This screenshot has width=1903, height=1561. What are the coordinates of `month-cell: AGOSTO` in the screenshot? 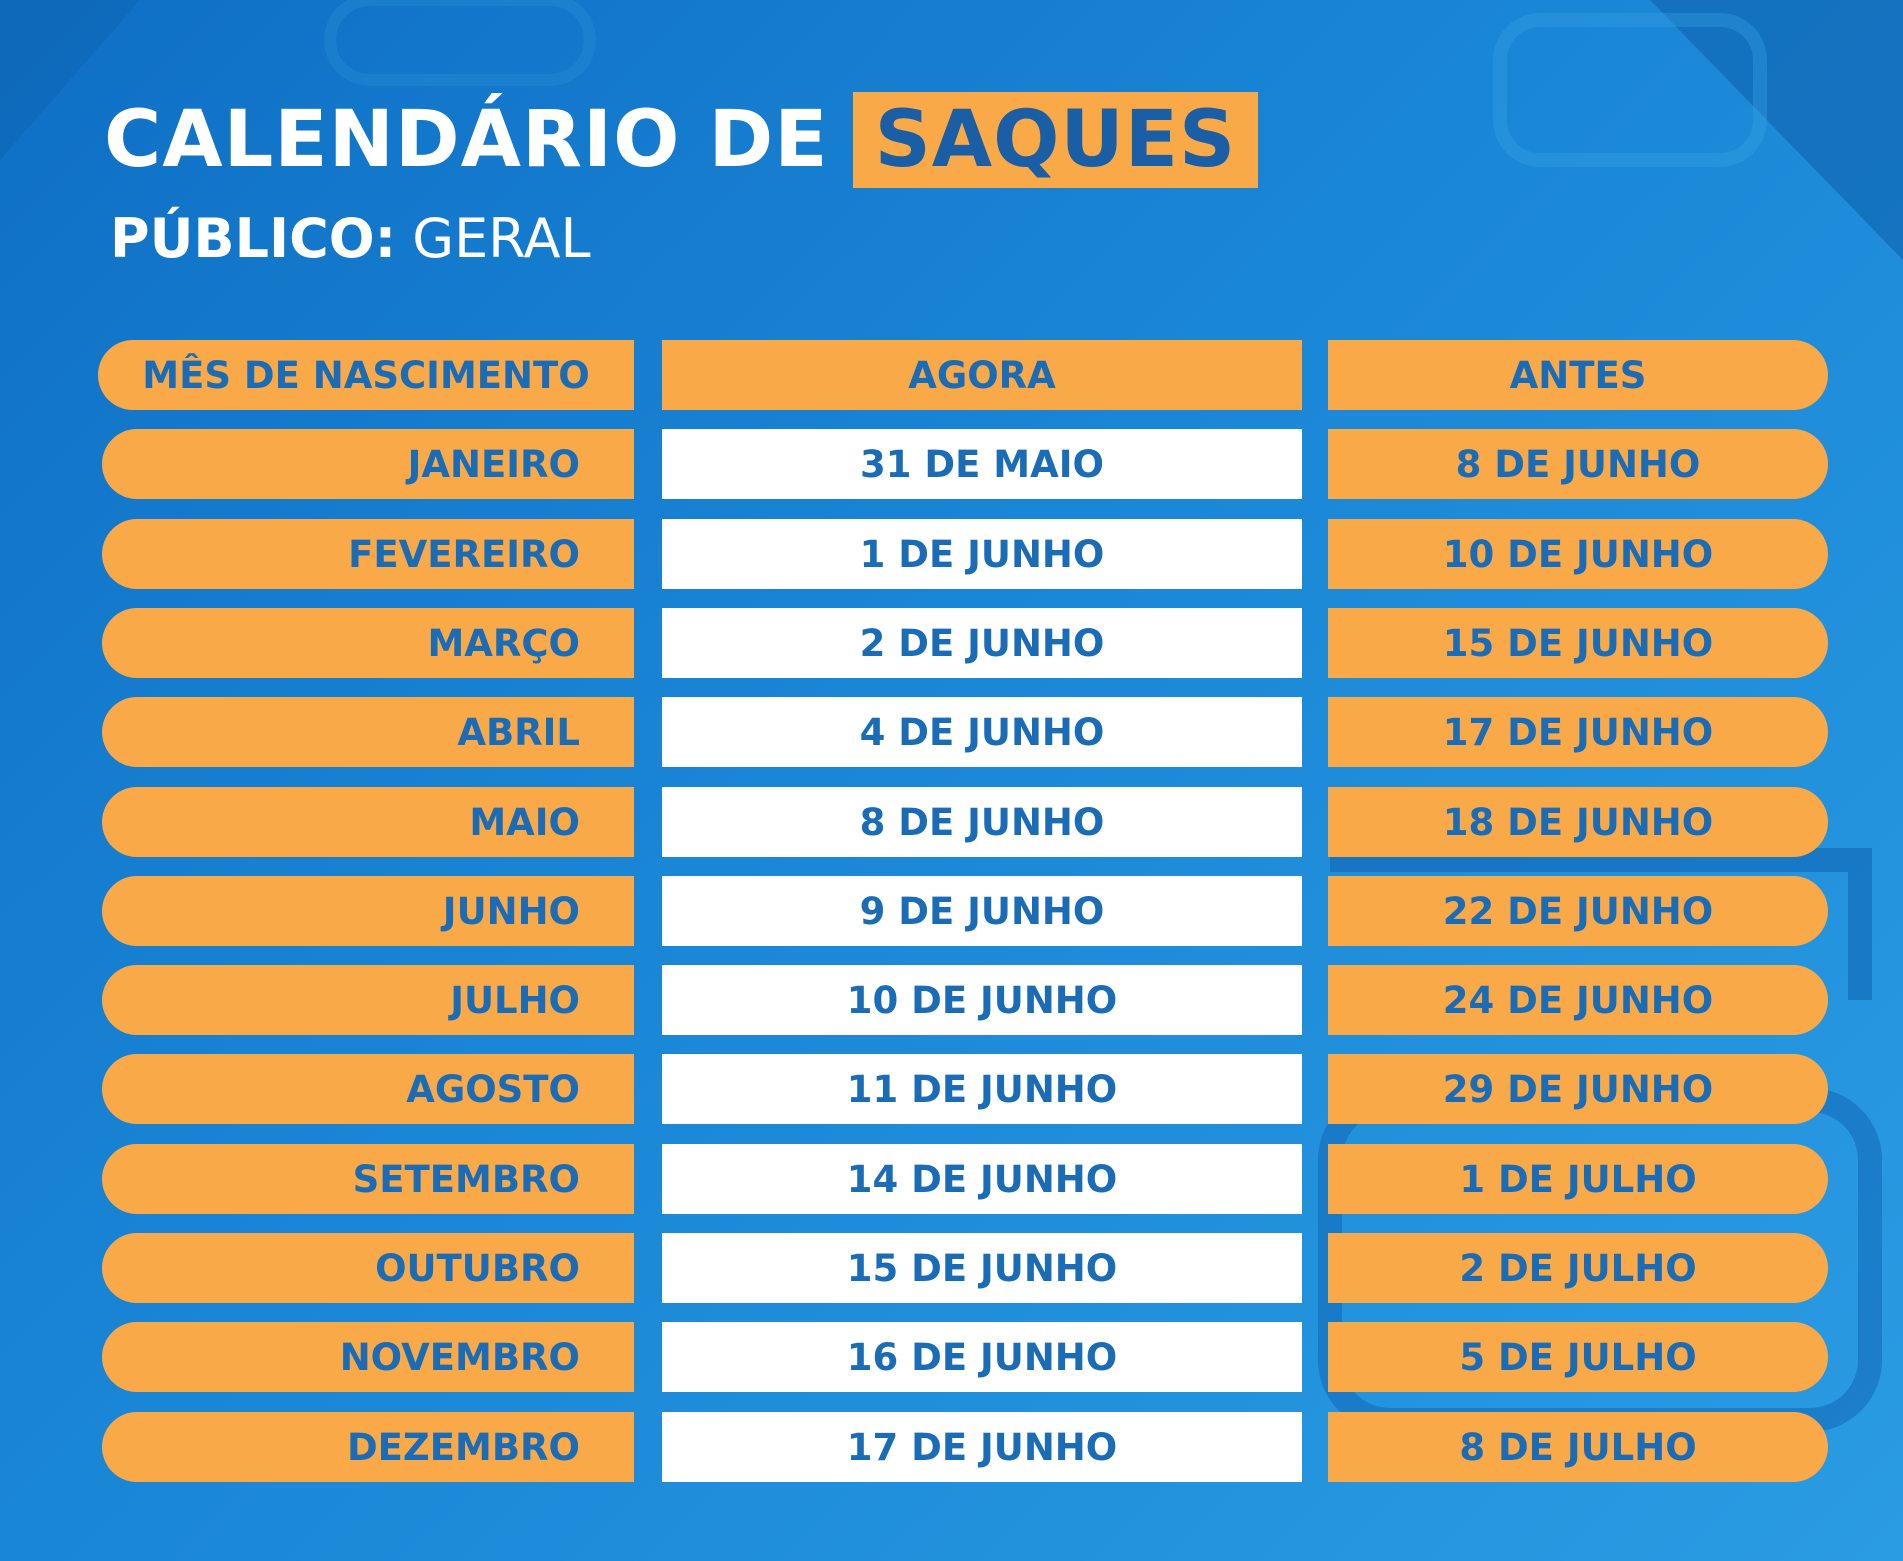 It's located at (368, 1089).